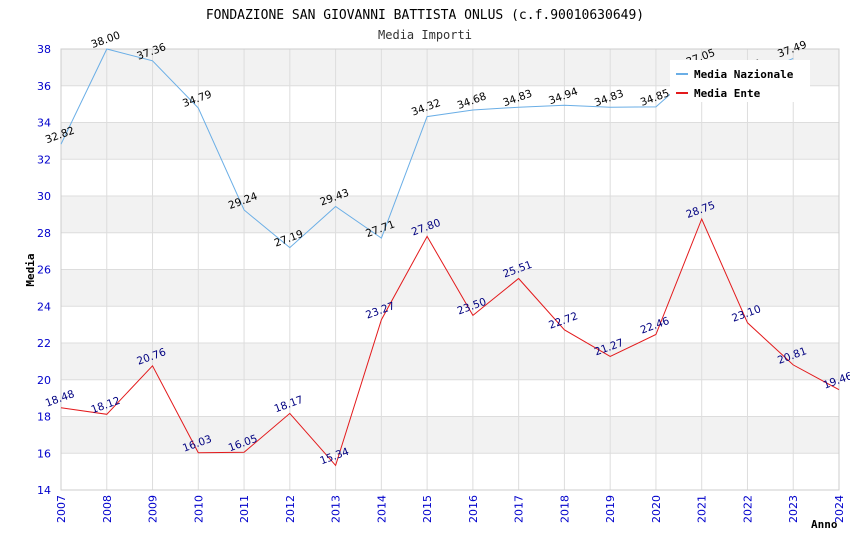 The height and width of the screenshot is (550, 850). I want to click on x-tick-label: 2013, so click(336, 509).